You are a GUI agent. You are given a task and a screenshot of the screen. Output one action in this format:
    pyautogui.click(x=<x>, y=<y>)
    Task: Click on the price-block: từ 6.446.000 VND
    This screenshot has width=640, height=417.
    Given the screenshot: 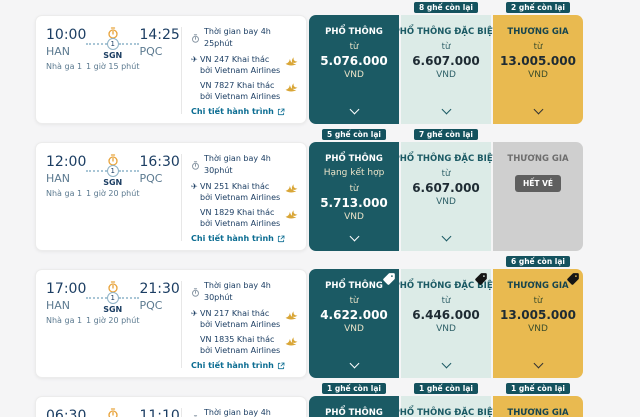 What is the action you would take?
    pyautogui.click(x=446, y=315)
    